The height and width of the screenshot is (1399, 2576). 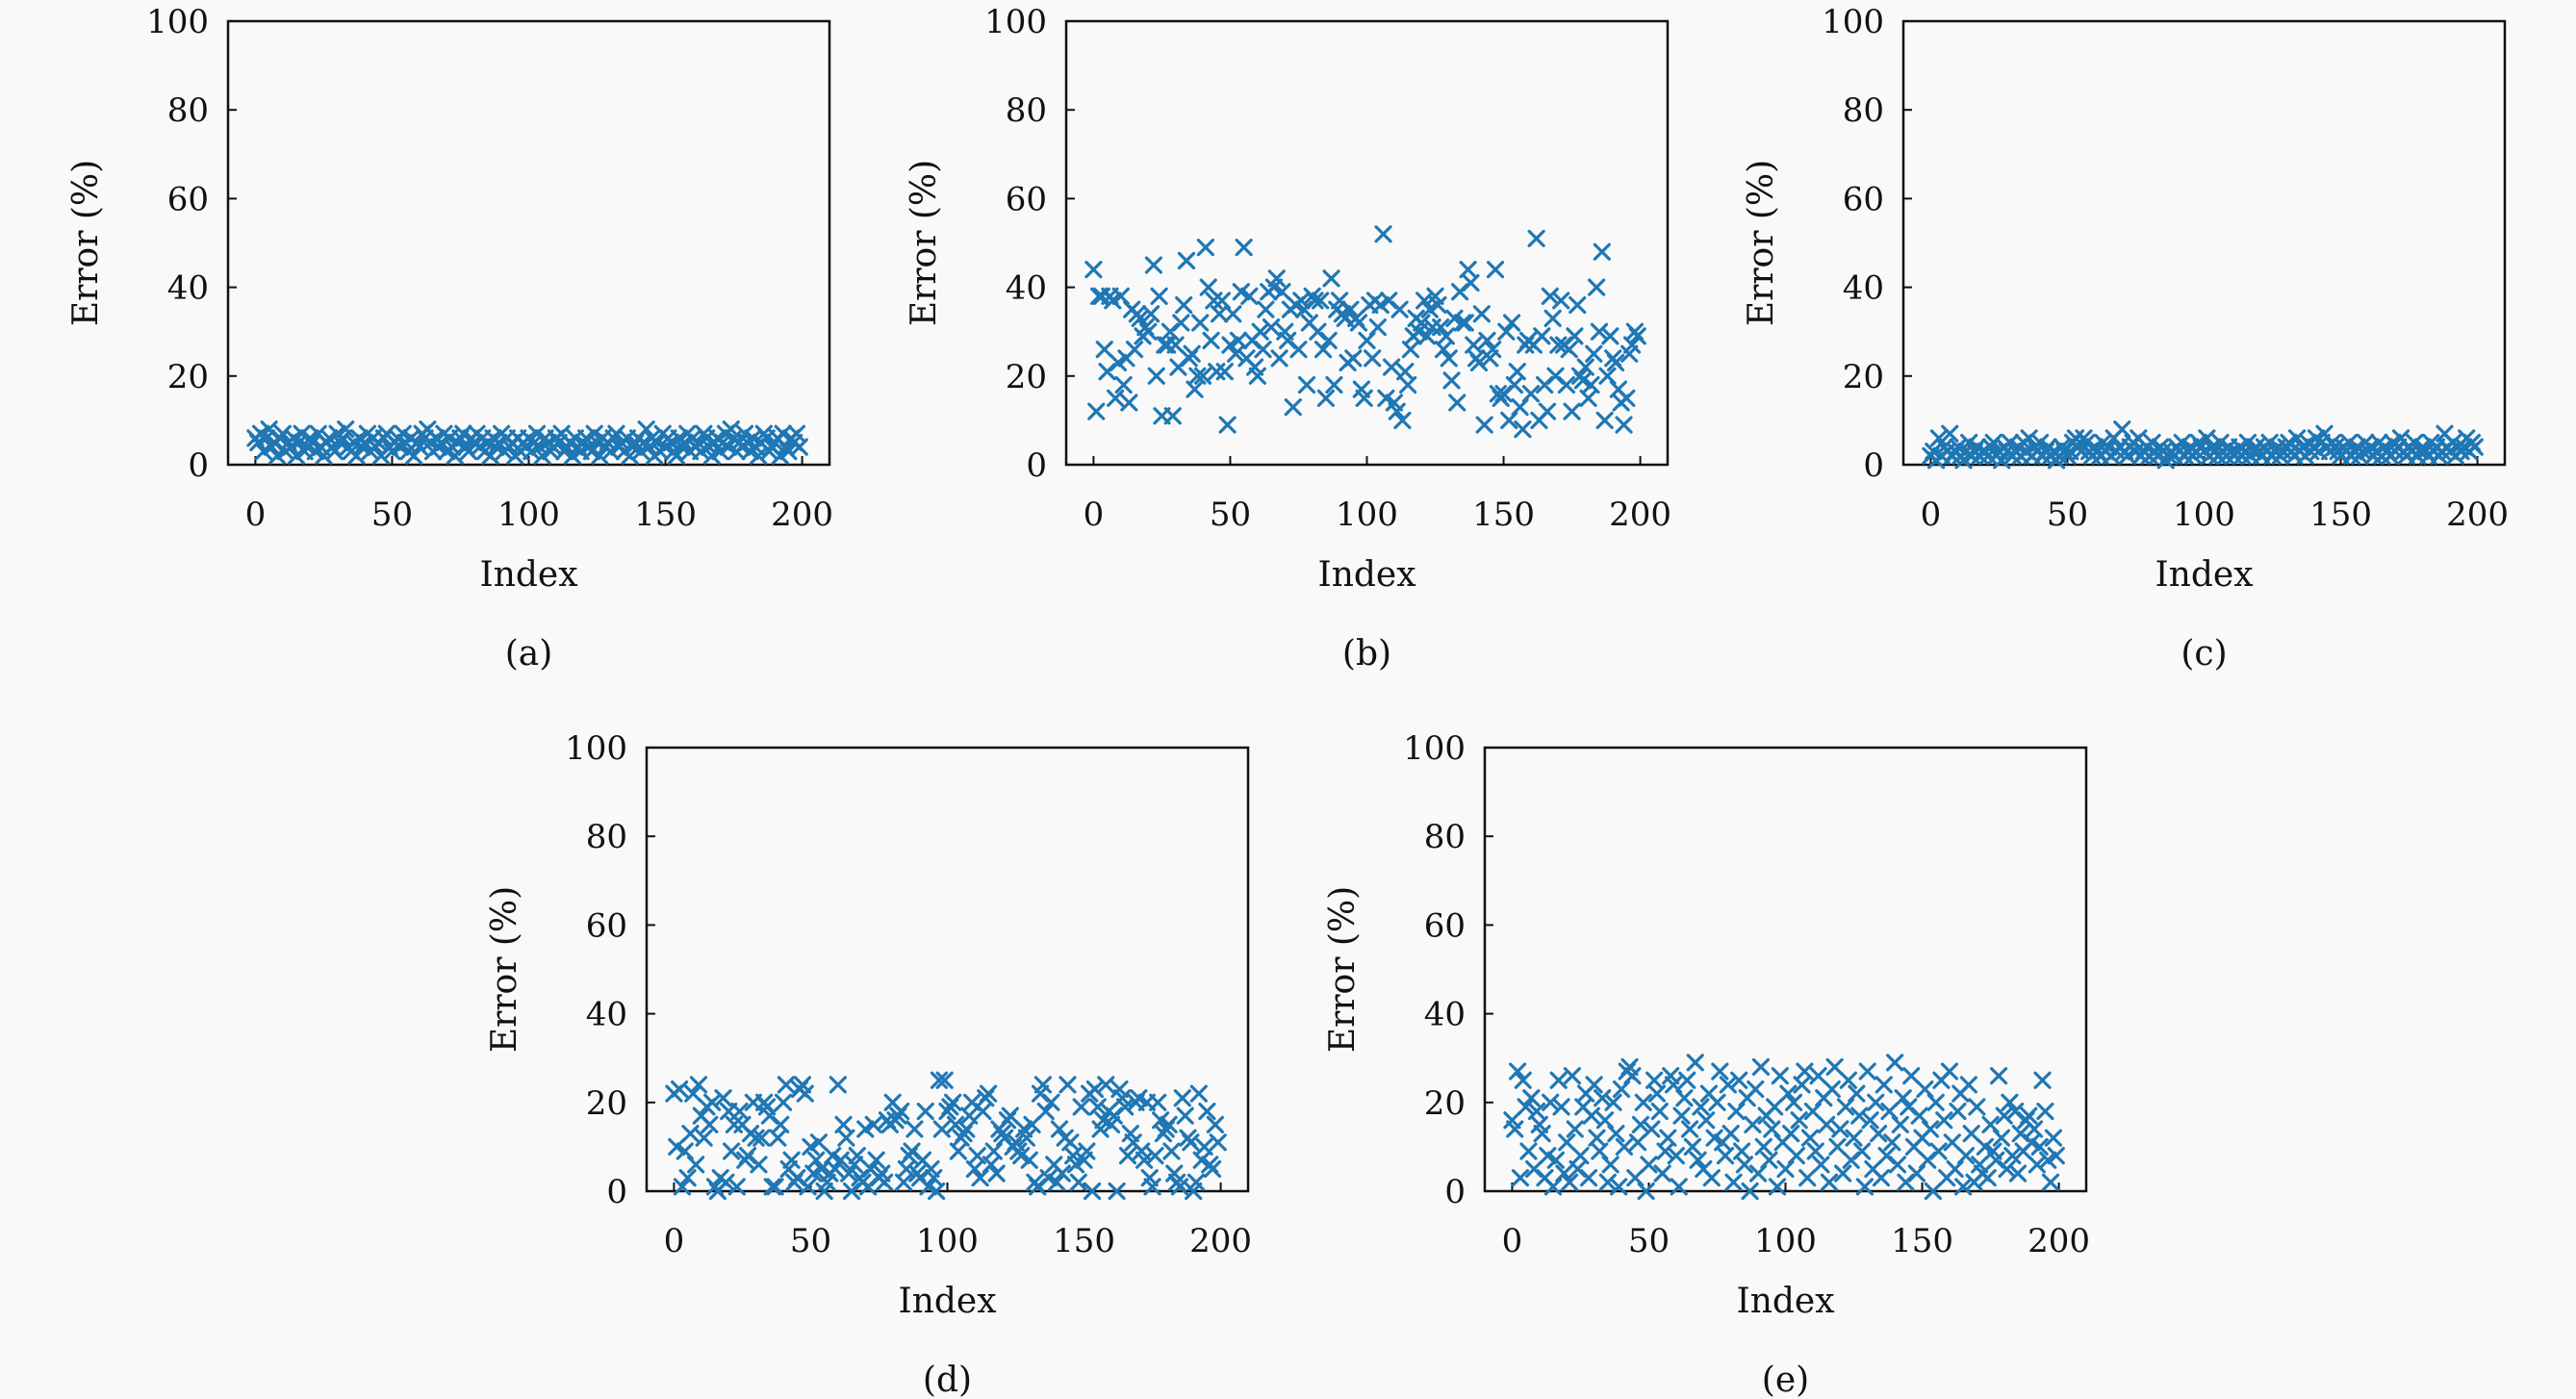 I want to click on x-axis-label: Index, so click(x=528, y=575).